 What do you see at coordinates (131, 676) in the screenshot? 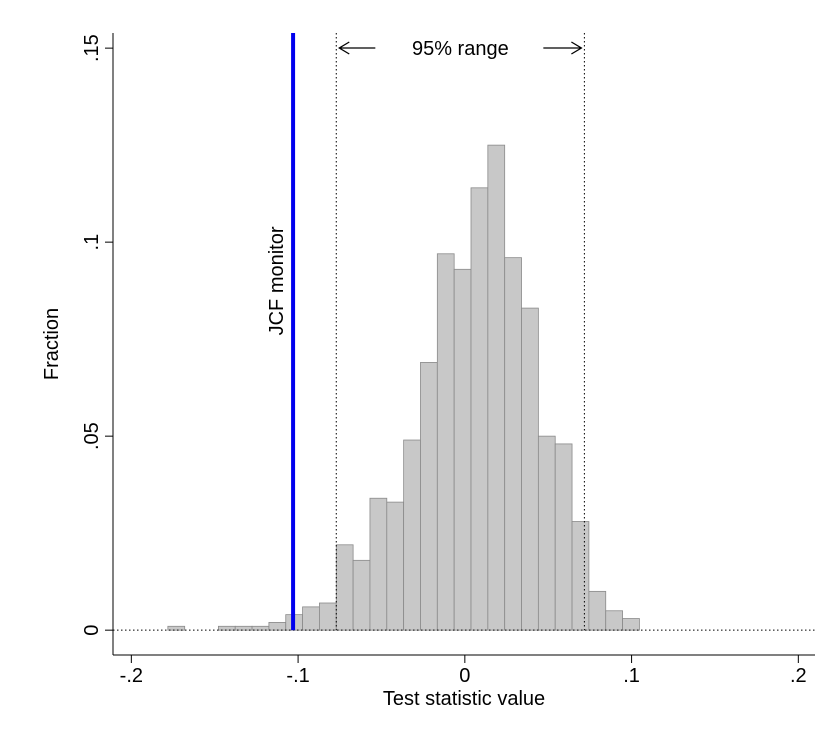
I see `x-tick-label: -.2` at bounding box center [131, 676].